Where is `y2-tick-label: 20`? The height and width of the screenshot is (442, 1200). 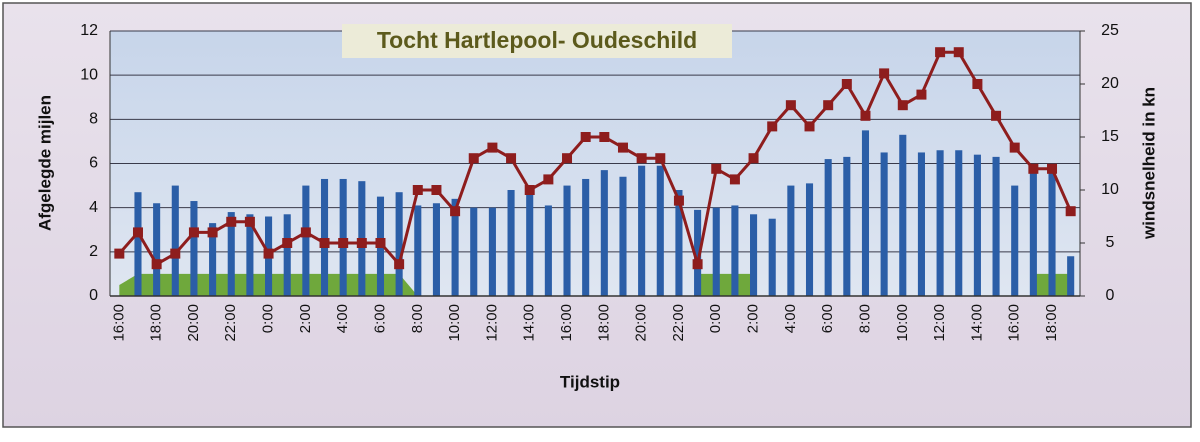
y2-tick-label: 20 is located at coordinates (1110, 83).